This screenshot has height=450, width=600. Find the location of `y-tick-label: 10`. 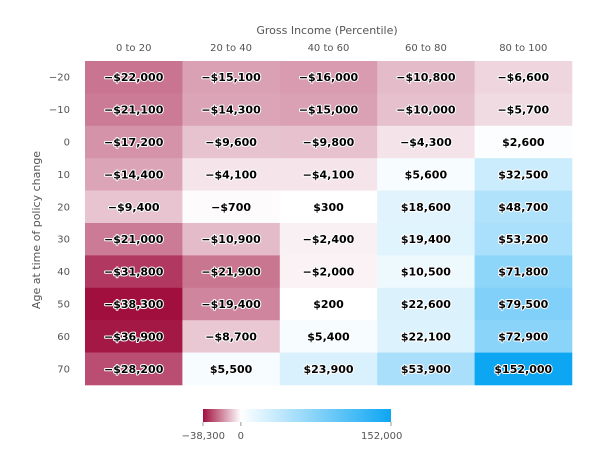

y-tick-label: 10 is located at coordinates (63, 175).